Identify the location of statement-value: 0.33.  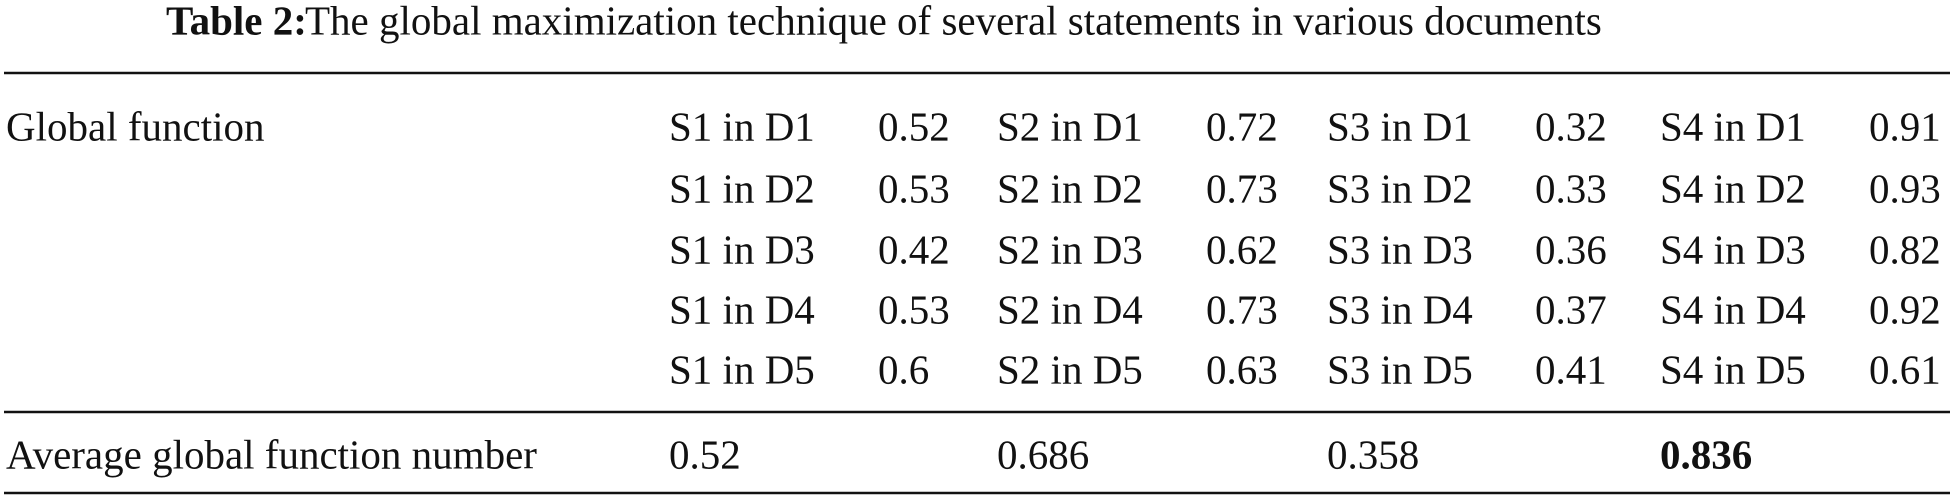
(1571, 188).